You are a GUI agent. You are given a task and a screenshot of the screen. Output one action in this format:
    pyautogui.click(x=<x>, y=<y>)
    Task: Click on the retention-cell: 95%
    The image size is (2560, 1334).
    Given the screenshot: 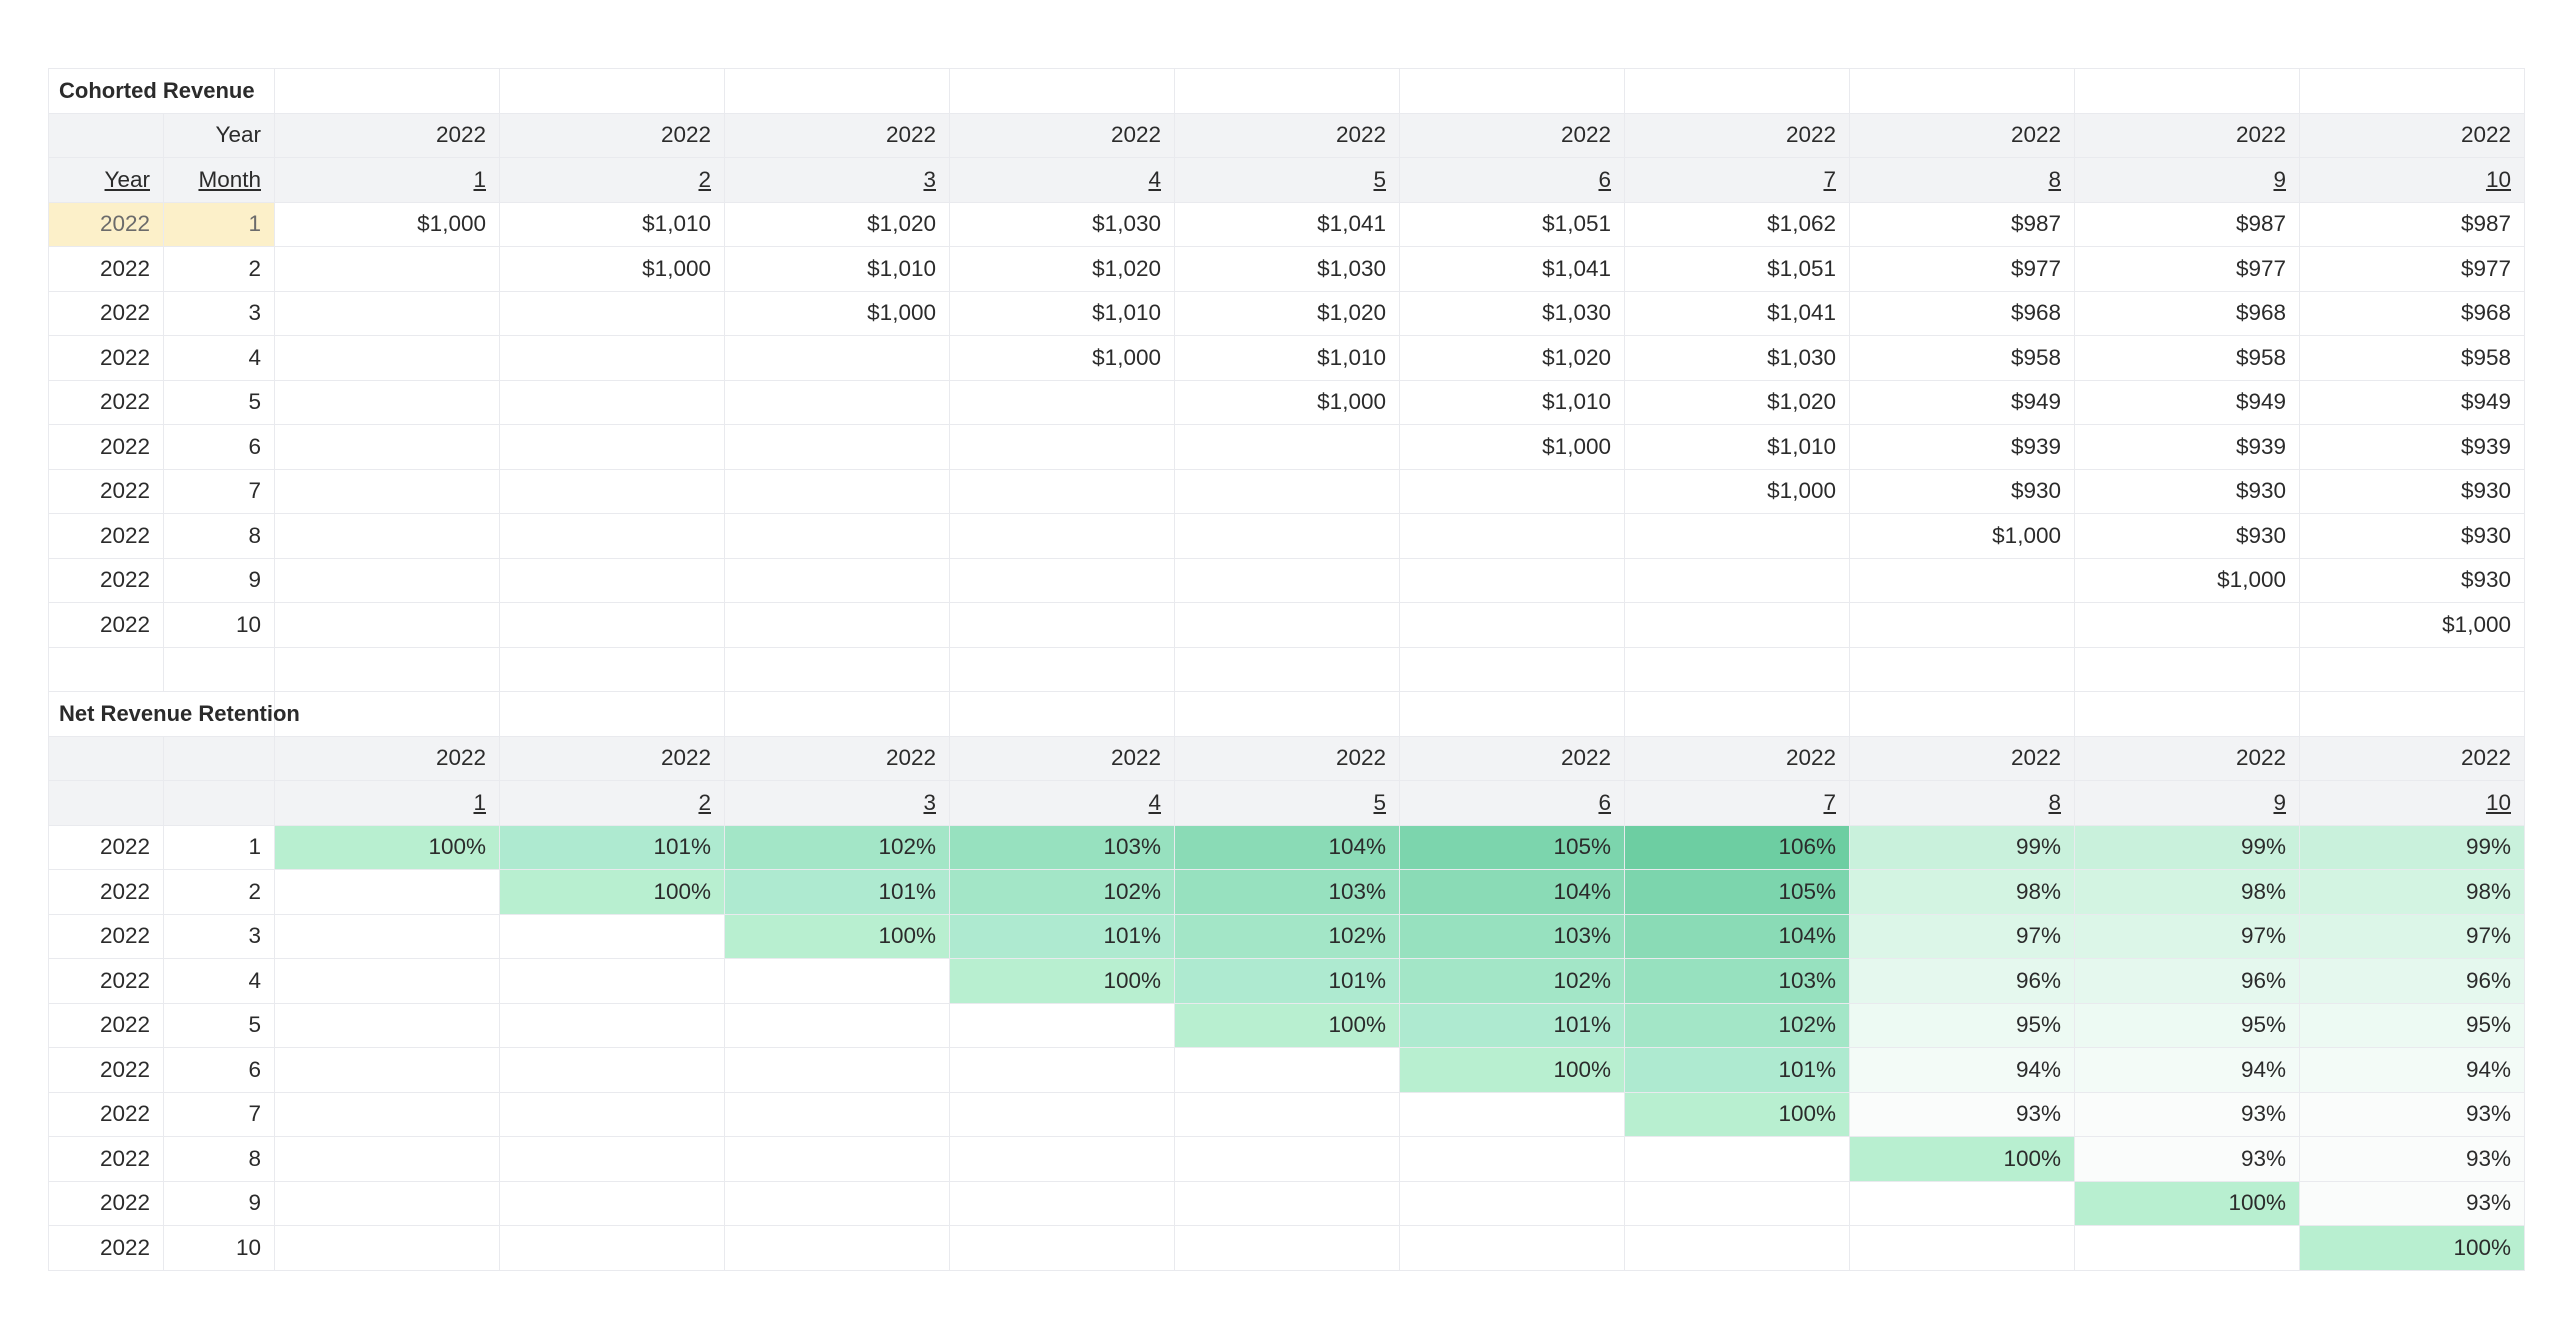 What is the action you would take?
    pyautogui.click(x=2412, y=1025)
    